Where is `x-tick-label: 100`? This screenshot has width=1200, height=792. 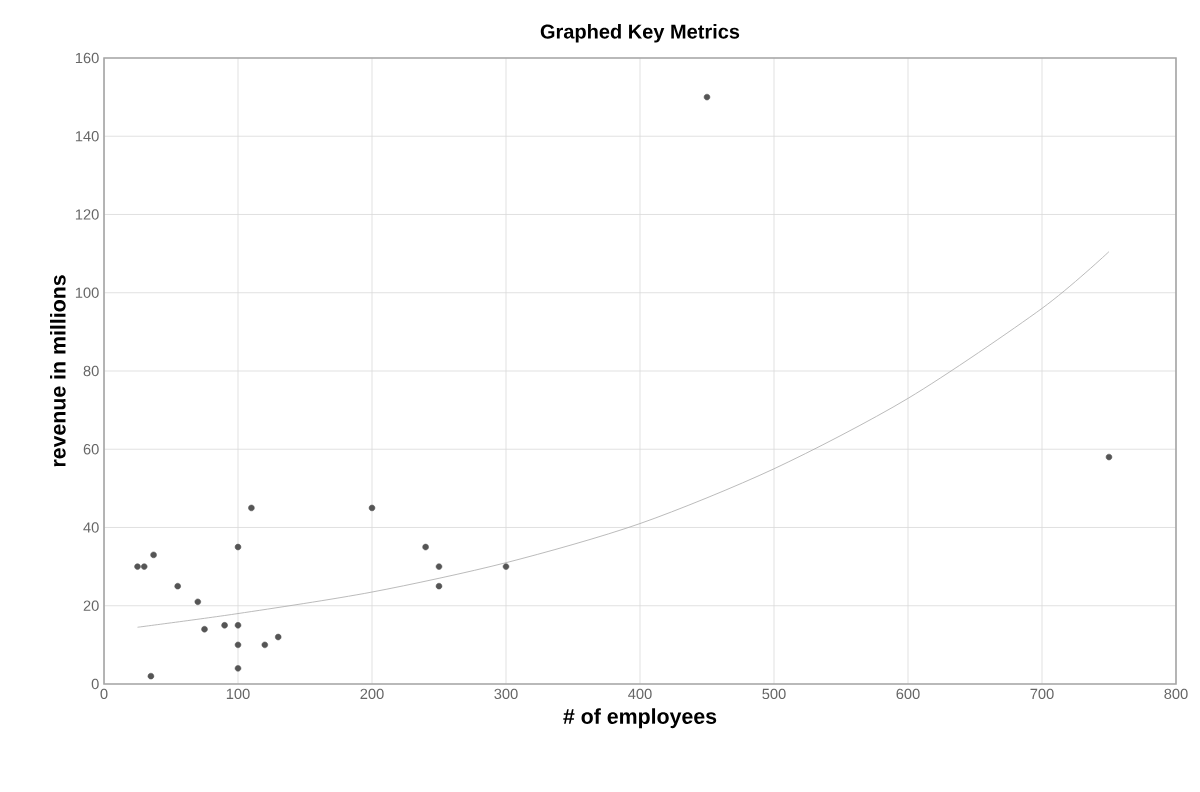
x-tick-label: 100 is located at coordinates (238, 694).